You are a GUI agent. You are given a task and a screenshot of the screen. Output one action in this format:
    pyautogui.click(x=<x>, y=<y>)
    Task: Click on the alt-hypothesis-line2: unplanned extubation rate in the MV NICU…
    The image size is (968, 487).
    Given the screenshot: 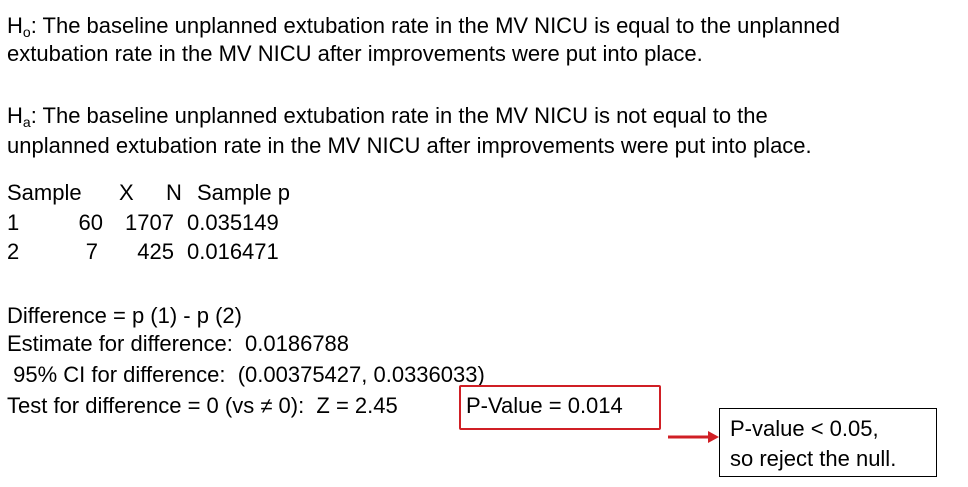 What is the action you would take?
    pyautogui.click(x=409, y=145)
    